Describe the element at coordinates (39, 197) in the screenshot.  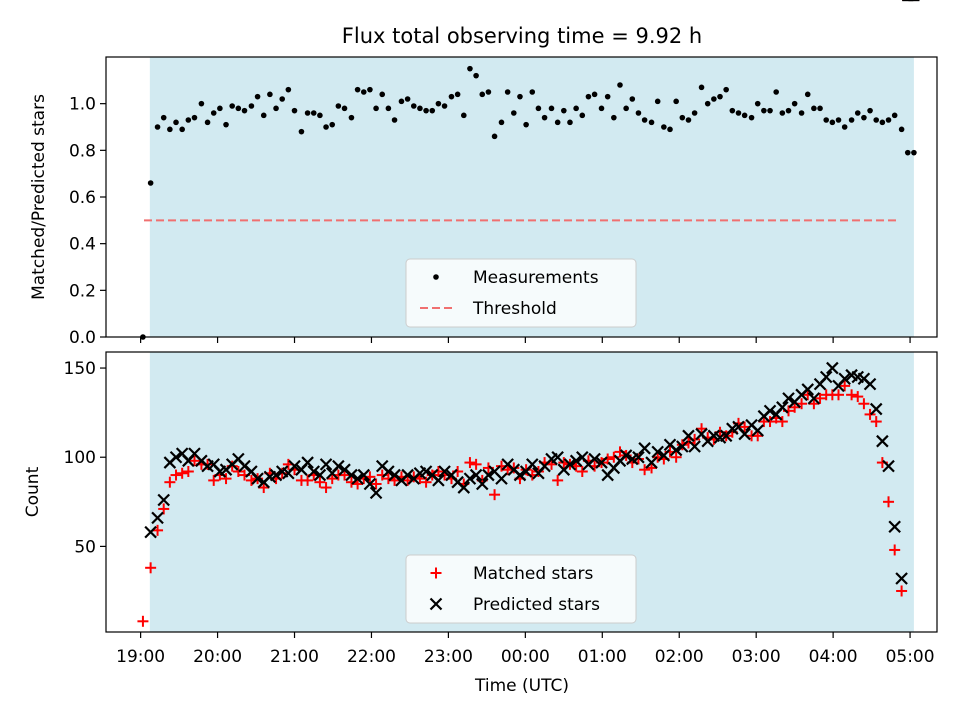
I see `top-y-axis-label: Matched/Predicted stars` at that location.